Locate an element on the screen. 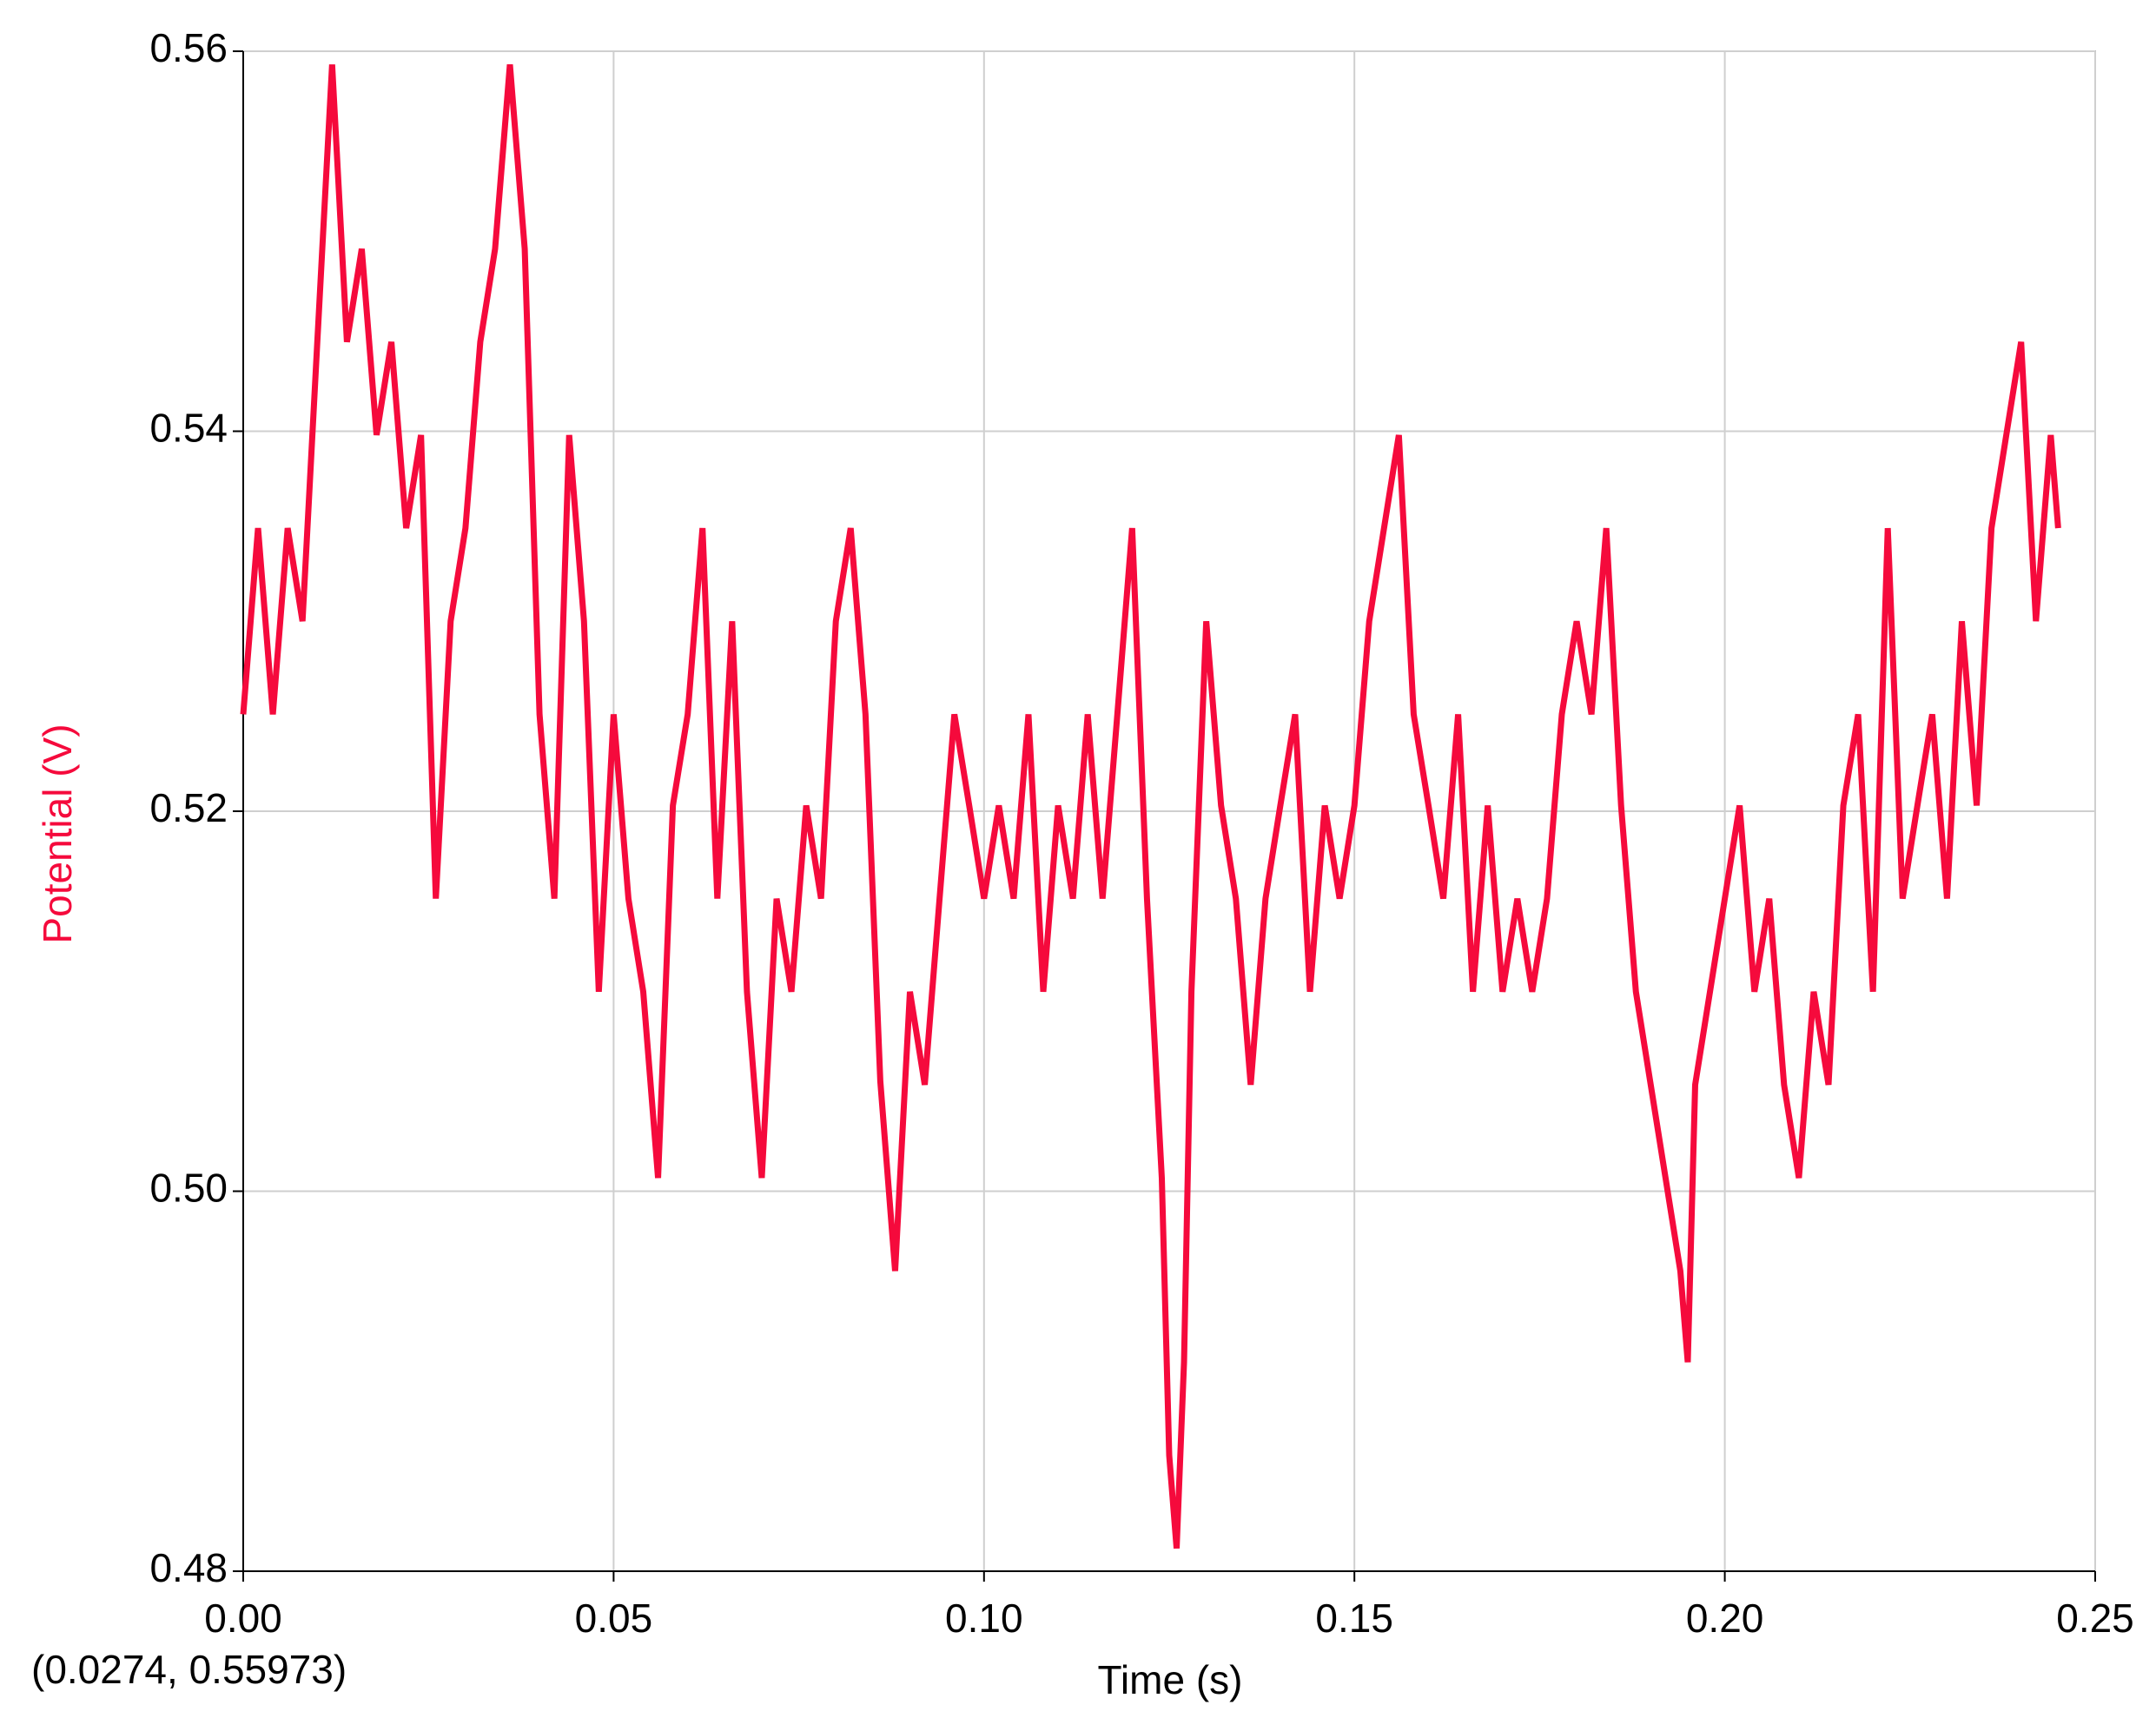  x-tick-label: 0.05 is located at coordinates (614, 1619).